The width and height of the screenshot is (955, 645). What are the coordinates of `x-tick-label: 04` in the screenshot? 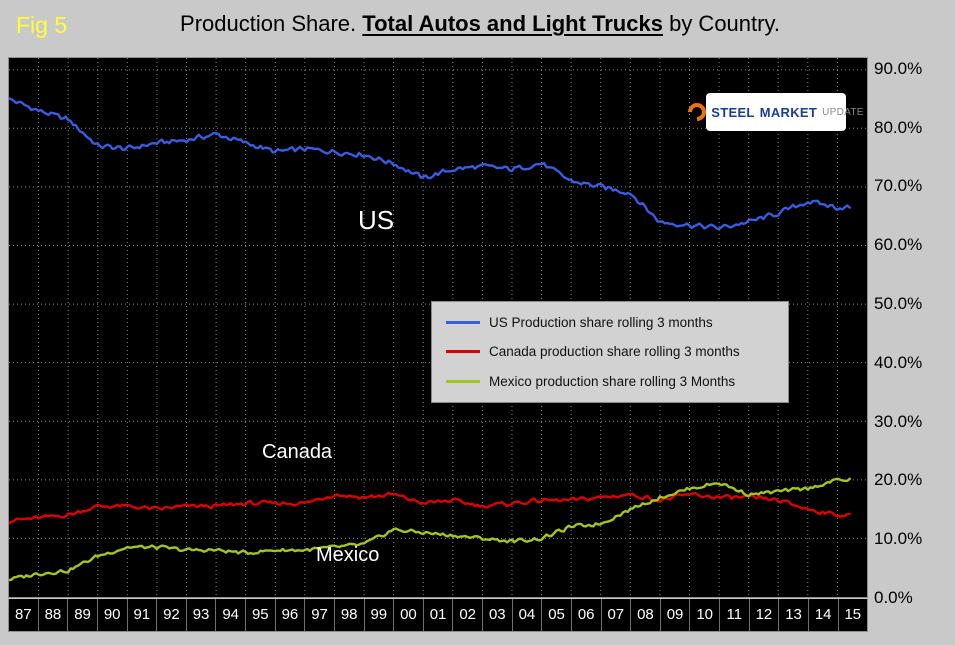 It's located at (526, 615).